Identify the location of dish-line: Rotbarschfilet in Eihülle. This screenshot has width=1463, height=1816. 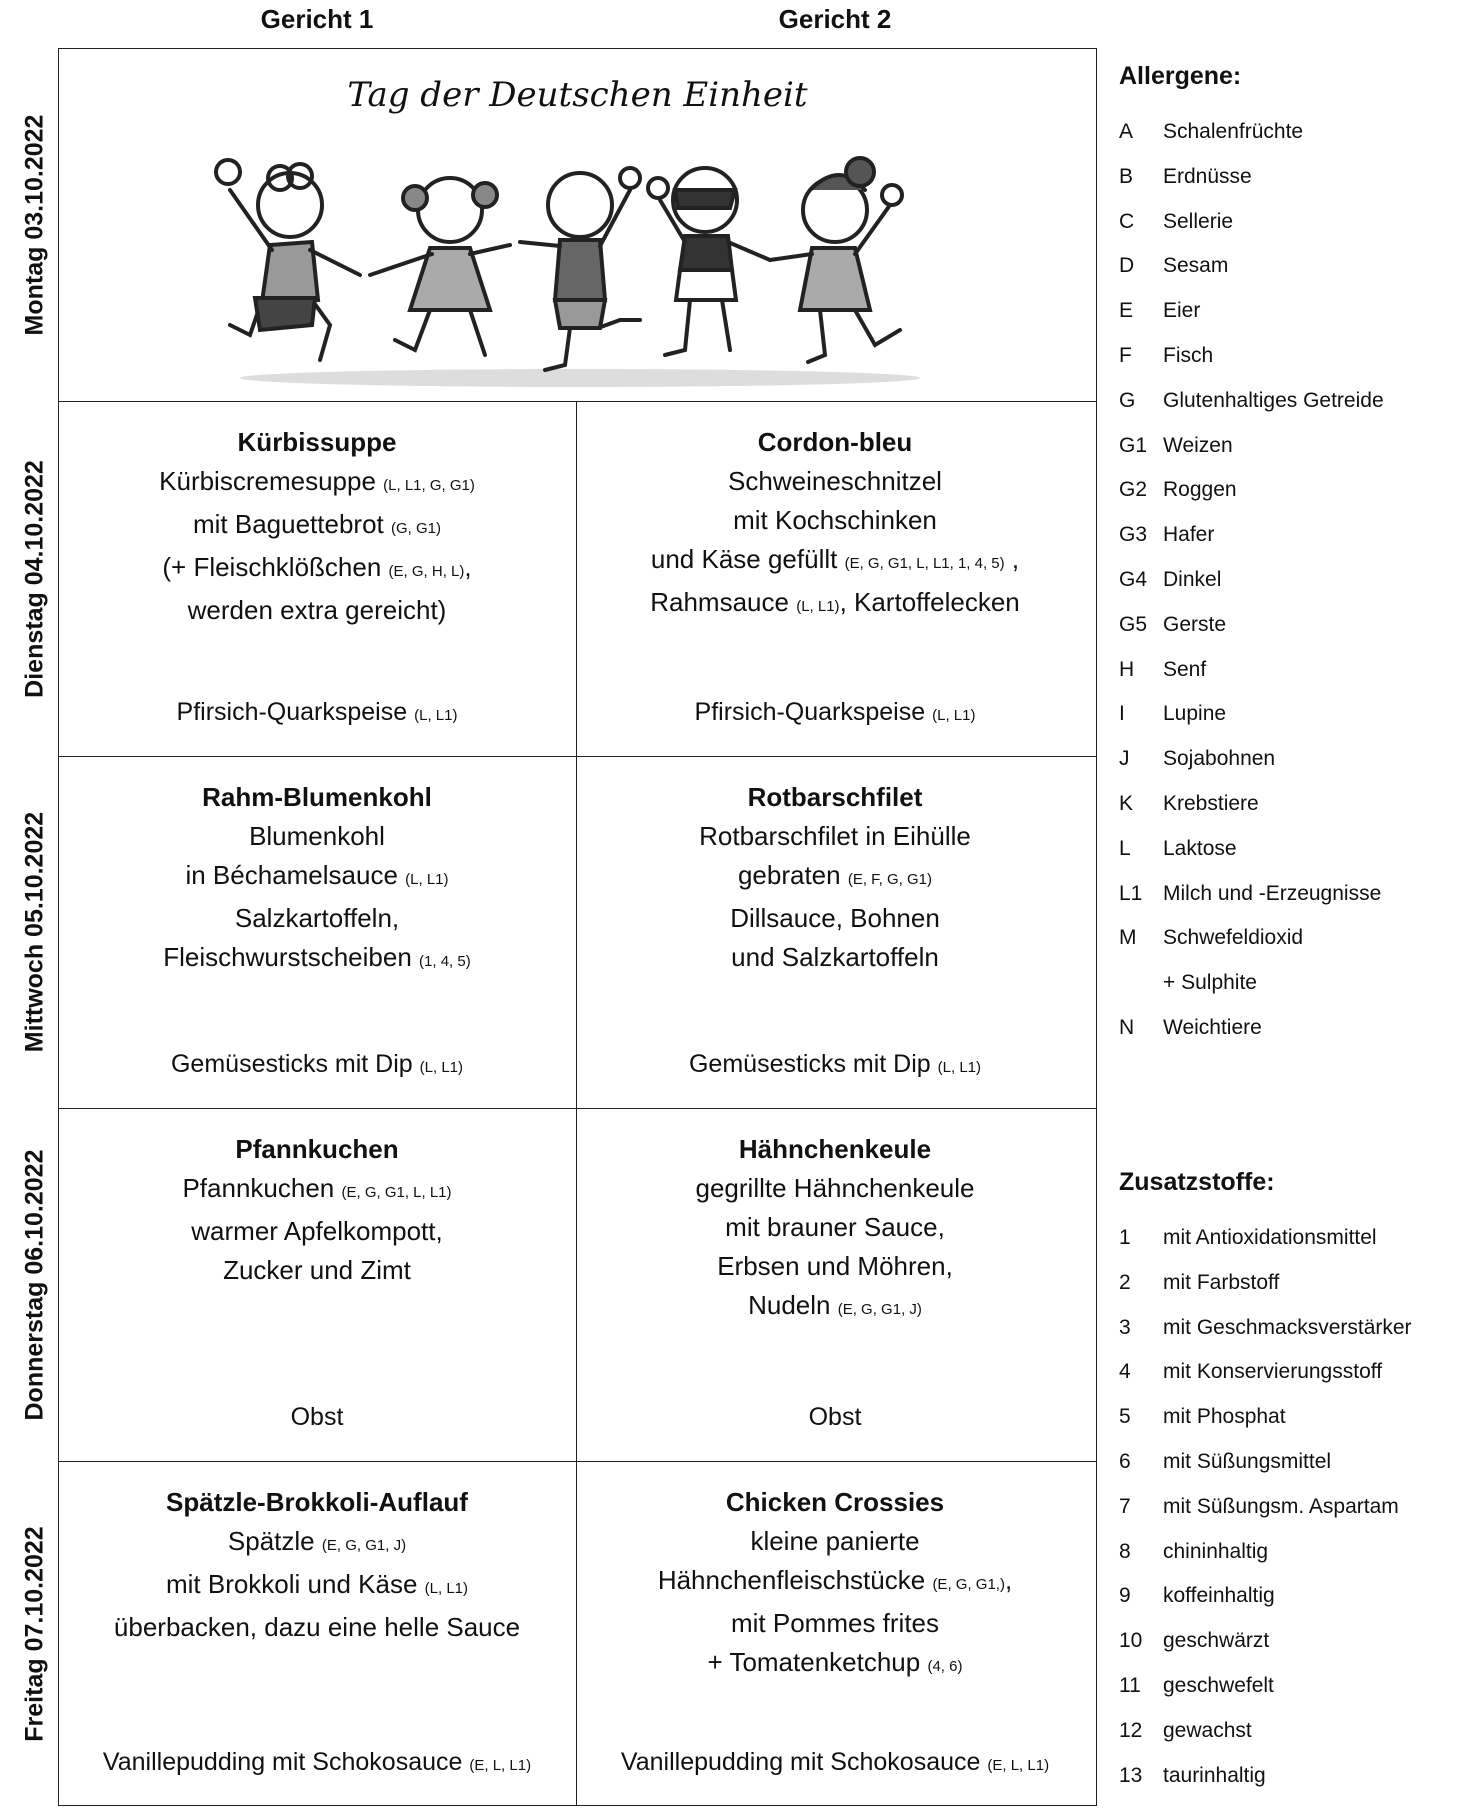
(835, 836).